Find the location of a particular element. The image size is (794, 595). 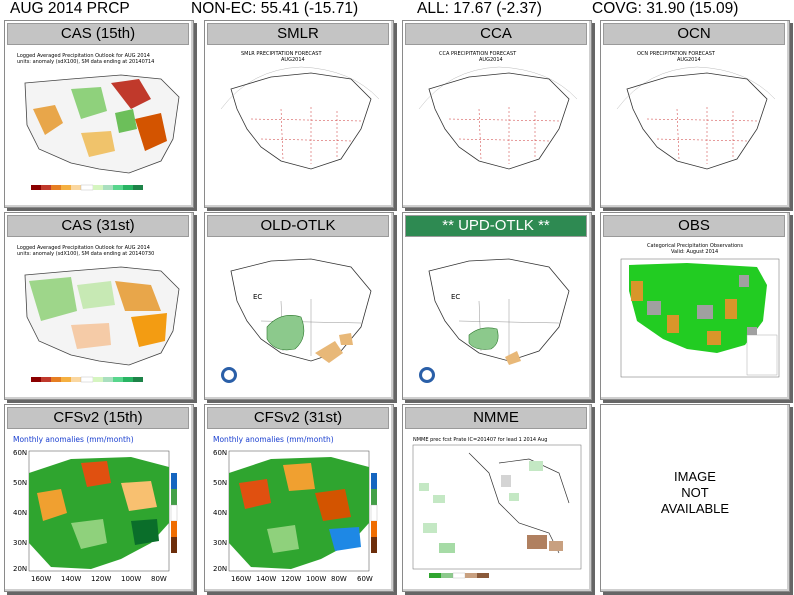

map-subcaption: Valid: August 2014 is located at coordinates (694, 252).